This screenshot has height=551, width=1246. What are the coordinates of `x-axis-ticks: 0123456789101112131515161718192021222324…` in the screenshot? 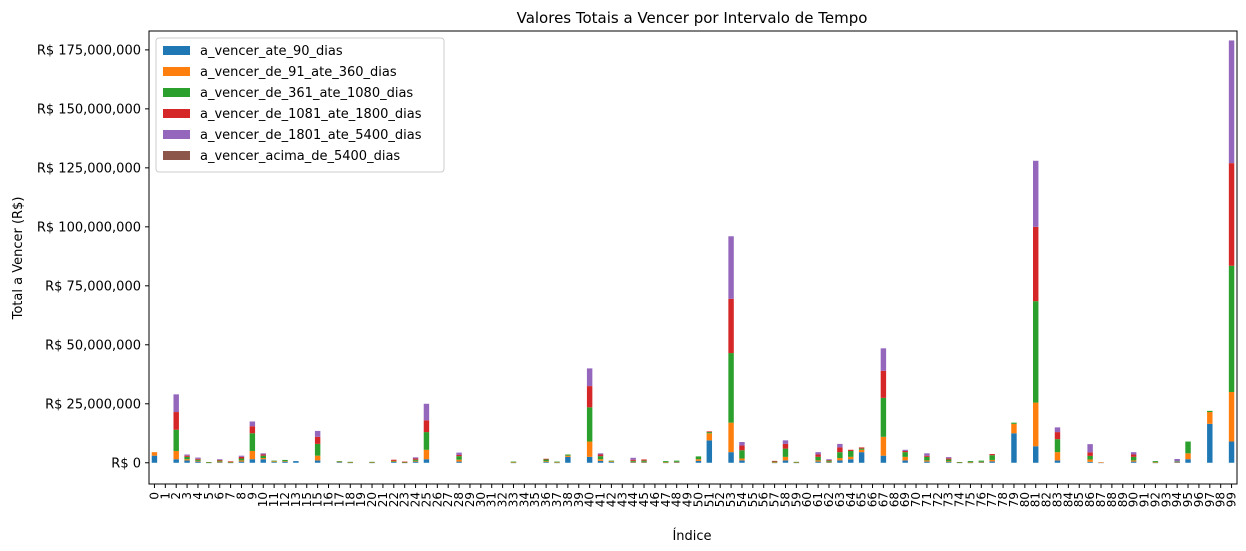 It's located at (693, 495).